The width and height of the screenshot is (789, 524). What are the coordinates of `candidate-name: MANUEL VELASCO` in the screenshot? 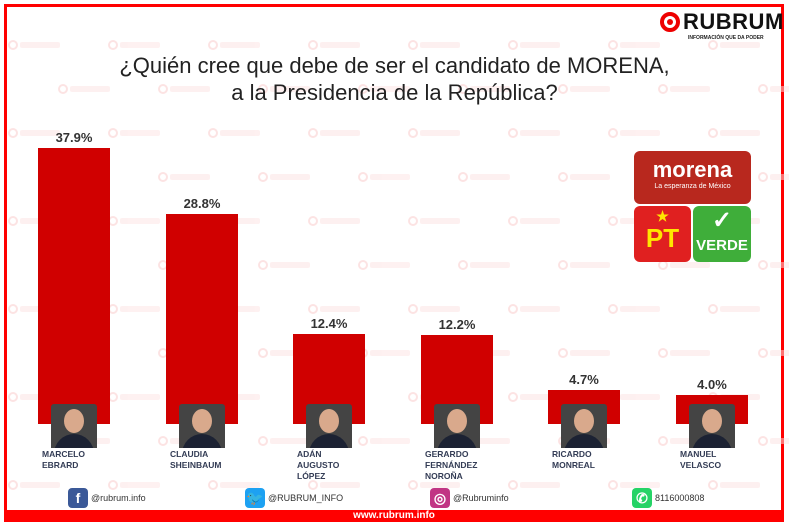 It's located at (701, 459).